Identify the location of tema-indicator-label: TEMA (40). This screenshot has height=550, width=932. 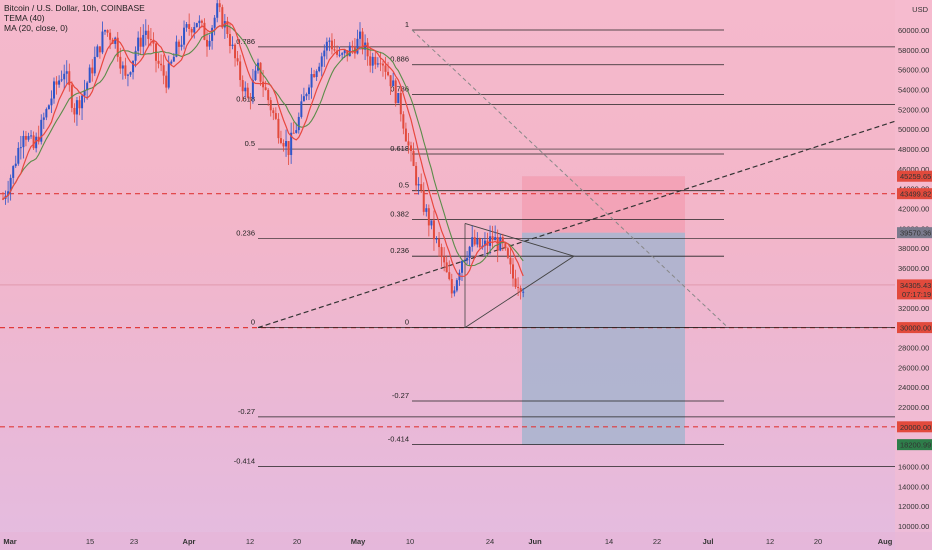
(24, 18).